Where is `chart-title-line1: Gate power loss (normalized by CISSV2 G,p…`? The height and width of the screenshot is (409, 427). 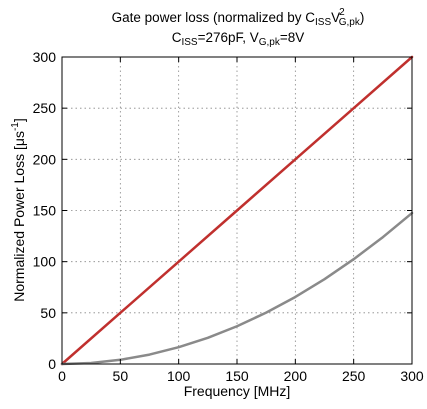
chart-title-line1: Gate power loss (normalized by CISSV2 G,p… is located at coordinates (238, 17).